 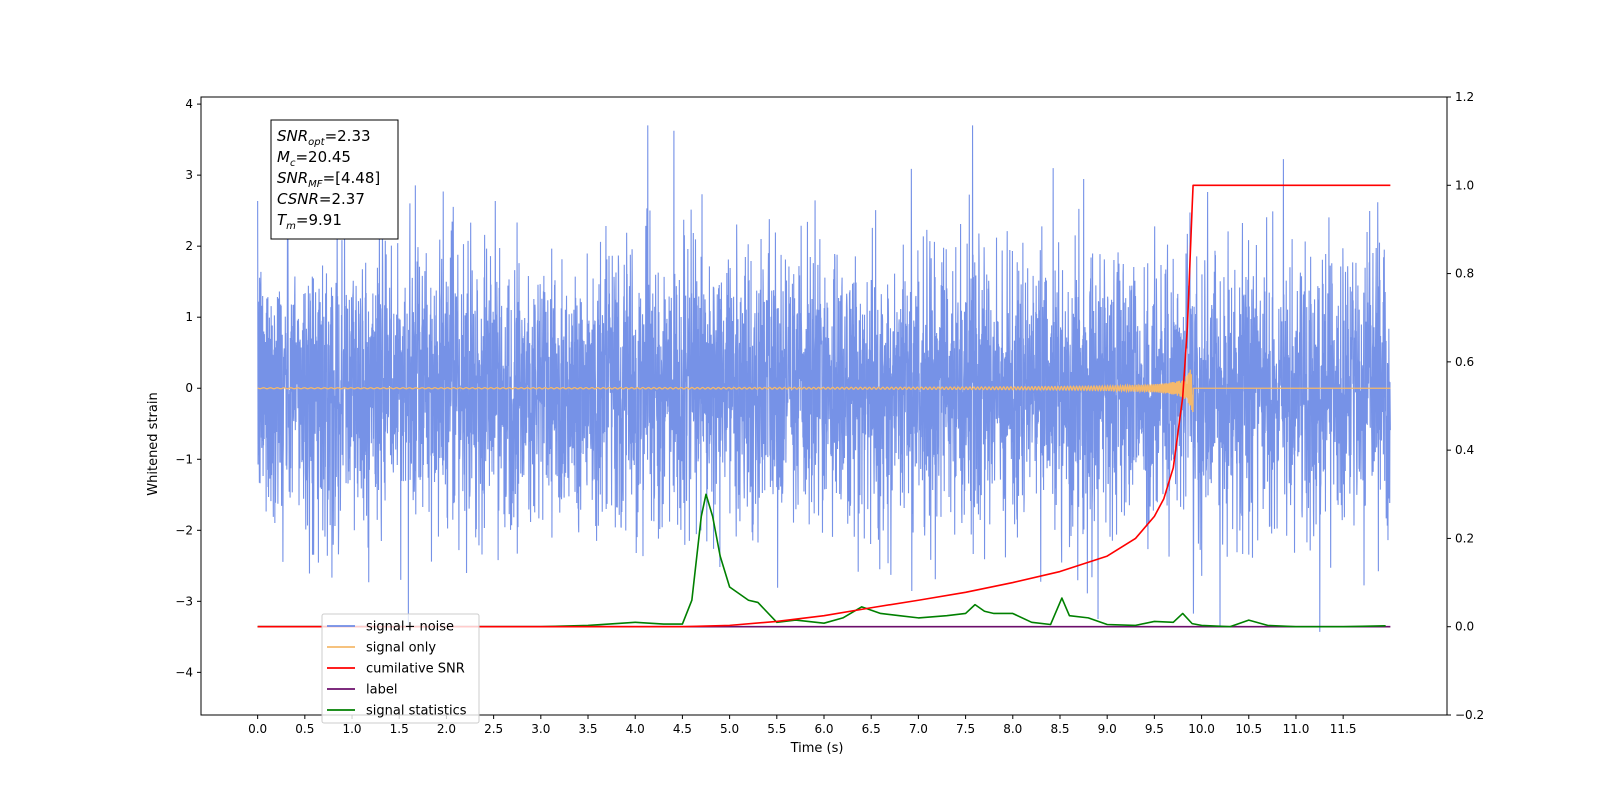 I want to click on x-tick-label: 1.0, so click(x=351, y=729).